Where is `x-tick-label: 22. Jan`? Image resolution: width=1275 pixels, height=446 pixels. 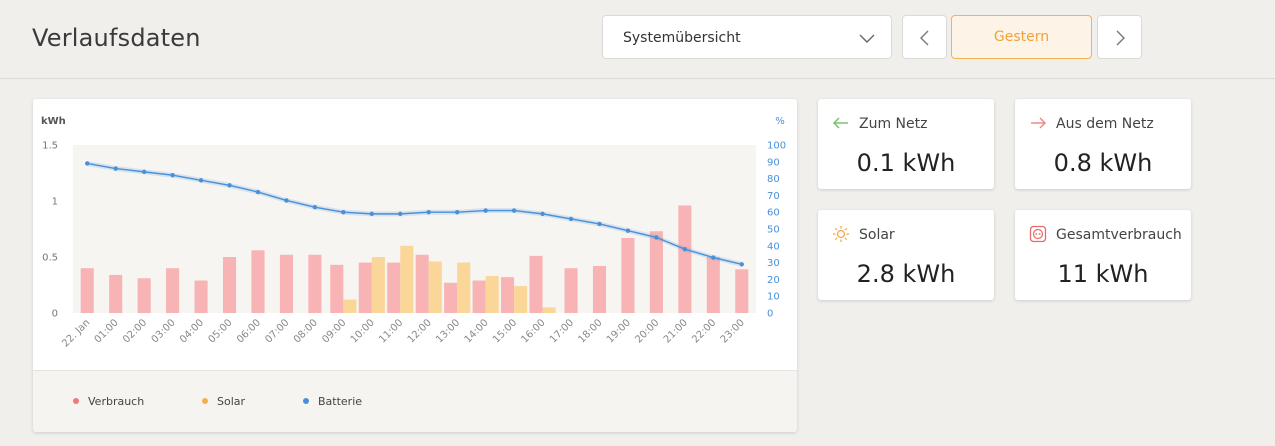 x-tick-label: 22. Jan is located at coordinates (76, 333).